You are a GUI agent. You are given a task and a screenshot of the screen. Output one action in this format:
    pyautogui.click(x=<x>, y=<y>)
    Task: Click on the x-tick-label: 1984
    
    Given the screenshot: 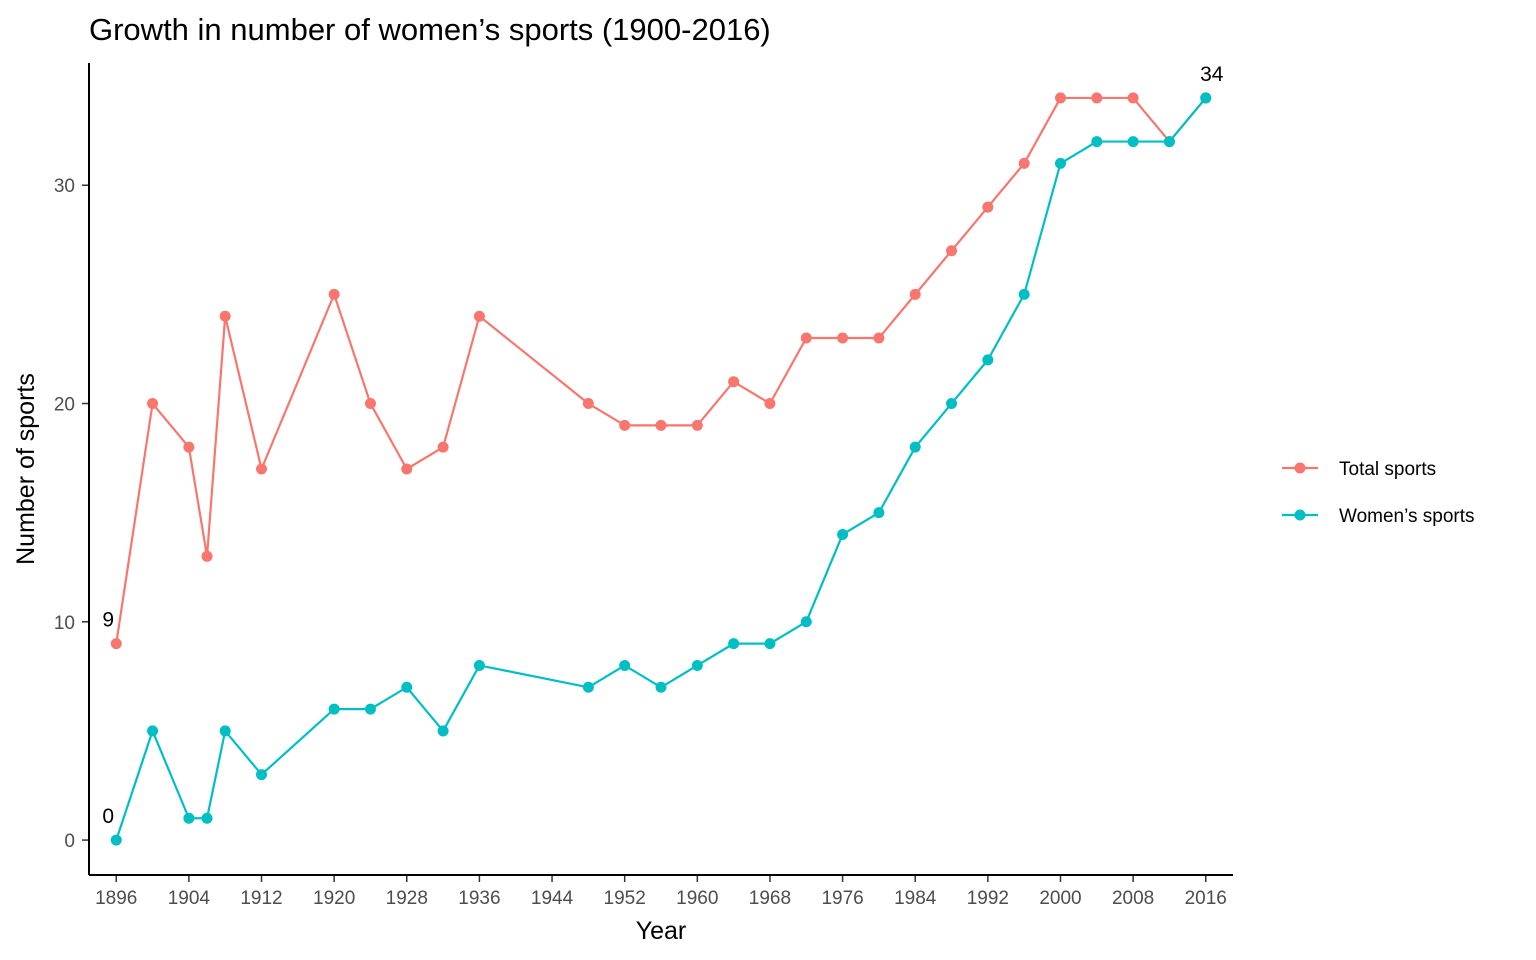 What is the action you would take?
    pyautogui.click(x=915, y=898)
    